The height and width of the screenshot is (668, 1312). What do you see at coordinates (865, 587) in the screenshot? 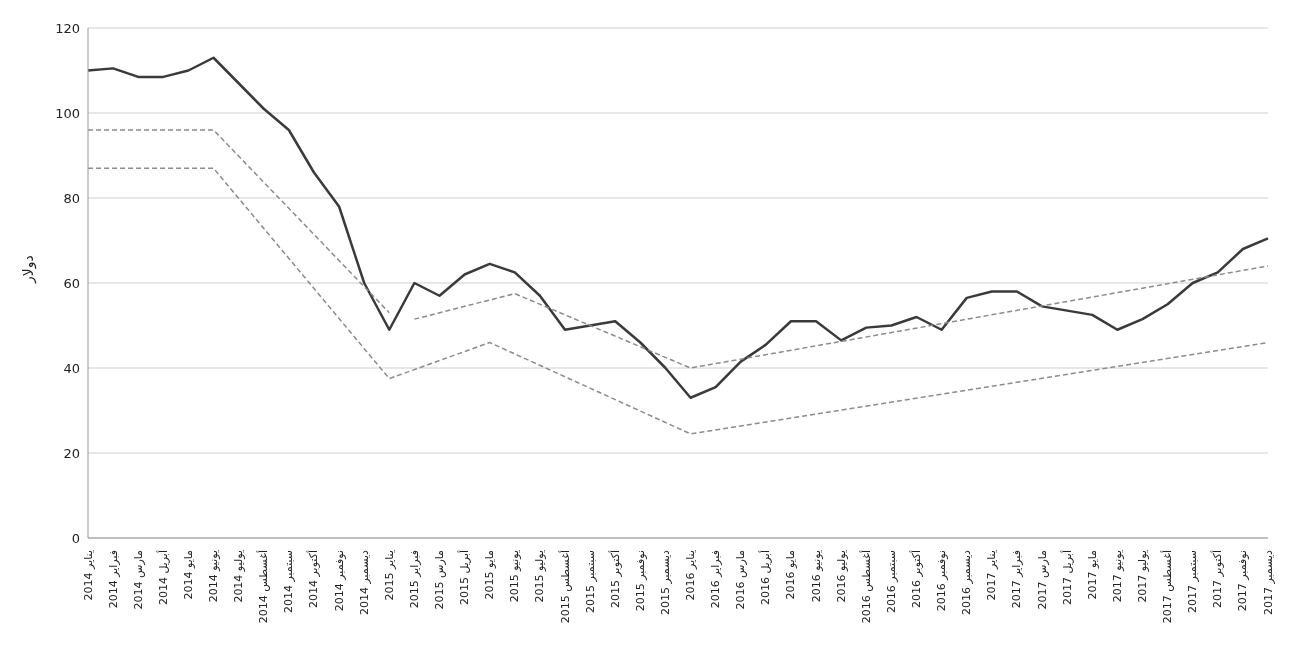
I see `x-tick-label: أغسطس 2016` at bounding box center [865, 587].